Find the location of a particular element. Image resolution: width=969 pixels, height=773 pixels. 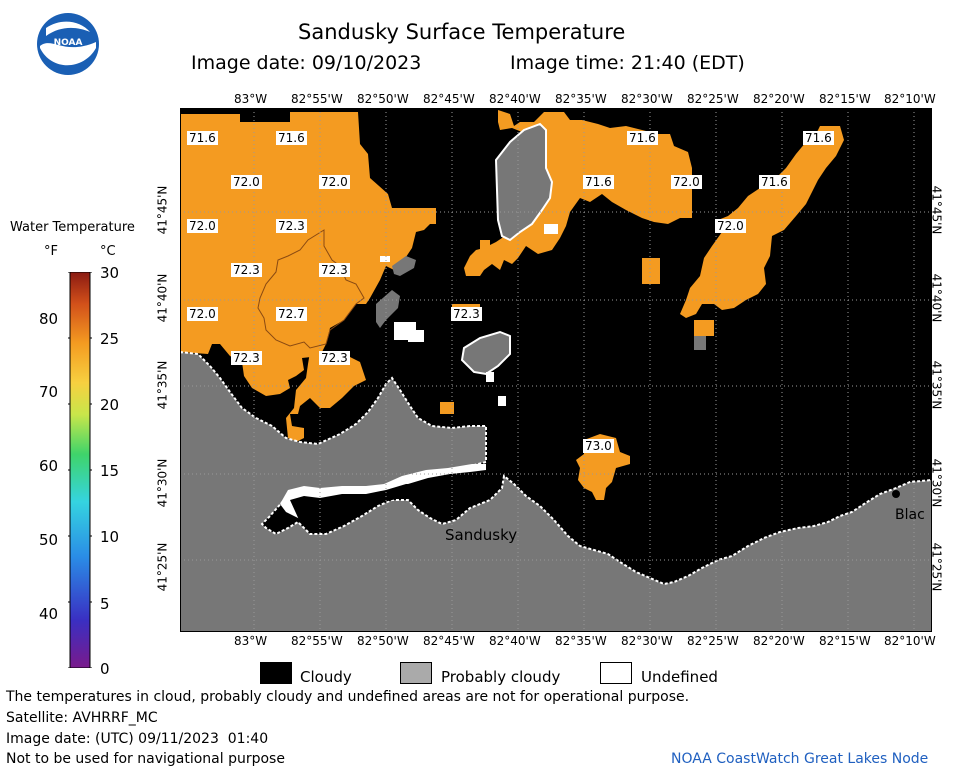

image-time: Image time: 21:40 (EDT) is located at coordinates (627, 63).